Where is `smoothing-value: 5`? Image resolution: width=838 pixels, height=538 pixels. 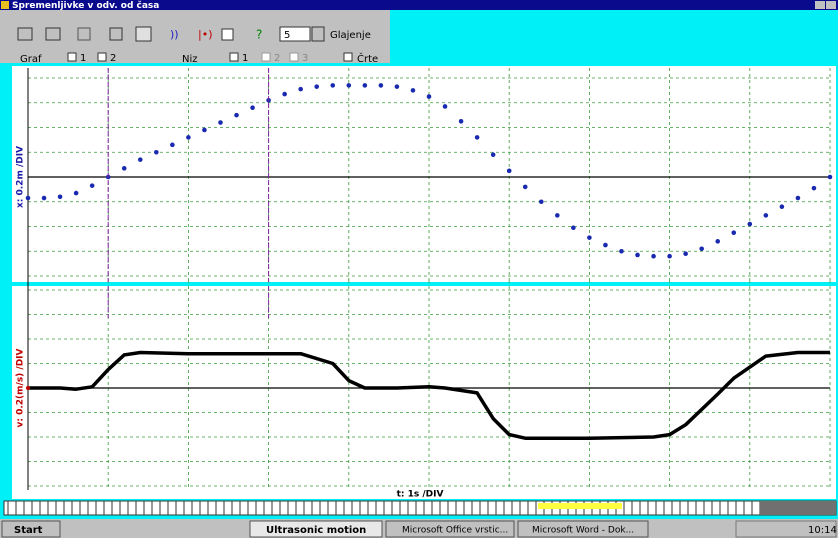 smoothing-value: 5 is located at coordinates (287, 35).